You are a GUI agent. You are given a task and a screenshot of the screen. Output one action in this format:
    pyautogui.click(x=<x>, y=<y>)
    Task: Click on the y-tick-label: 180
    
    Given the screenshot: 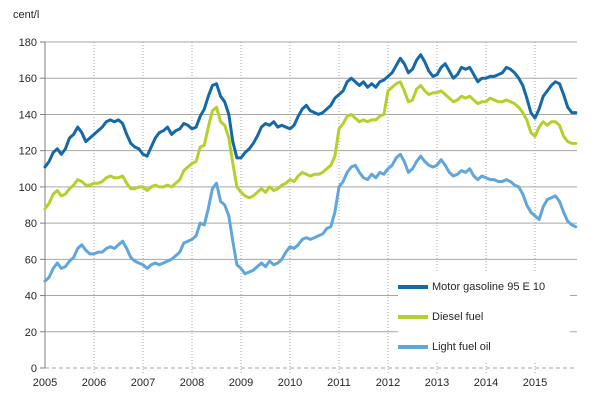 What is the action you would take?
    pyautogui.click(x=28, y=43)
    